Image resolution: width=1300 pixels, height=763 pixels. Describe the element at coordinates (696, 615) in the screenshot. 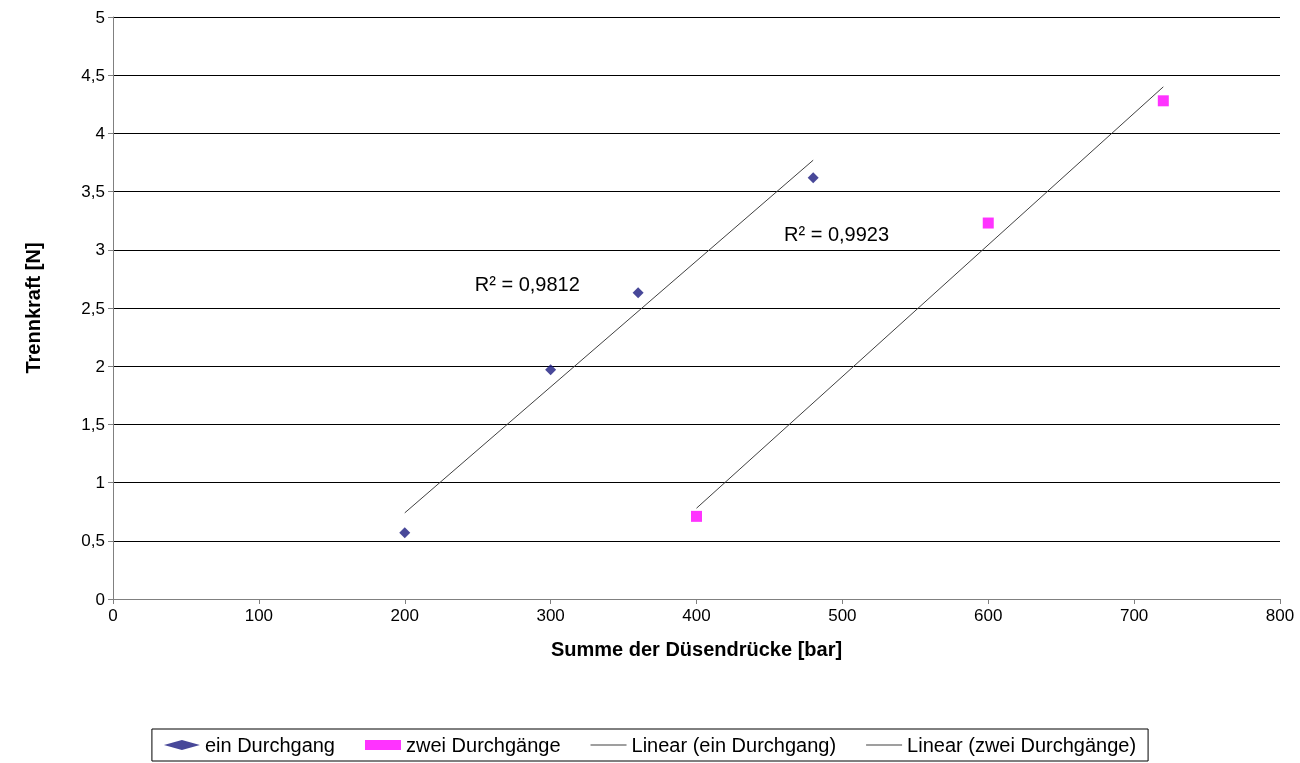

I see `x-tick-label: 400` at that location.